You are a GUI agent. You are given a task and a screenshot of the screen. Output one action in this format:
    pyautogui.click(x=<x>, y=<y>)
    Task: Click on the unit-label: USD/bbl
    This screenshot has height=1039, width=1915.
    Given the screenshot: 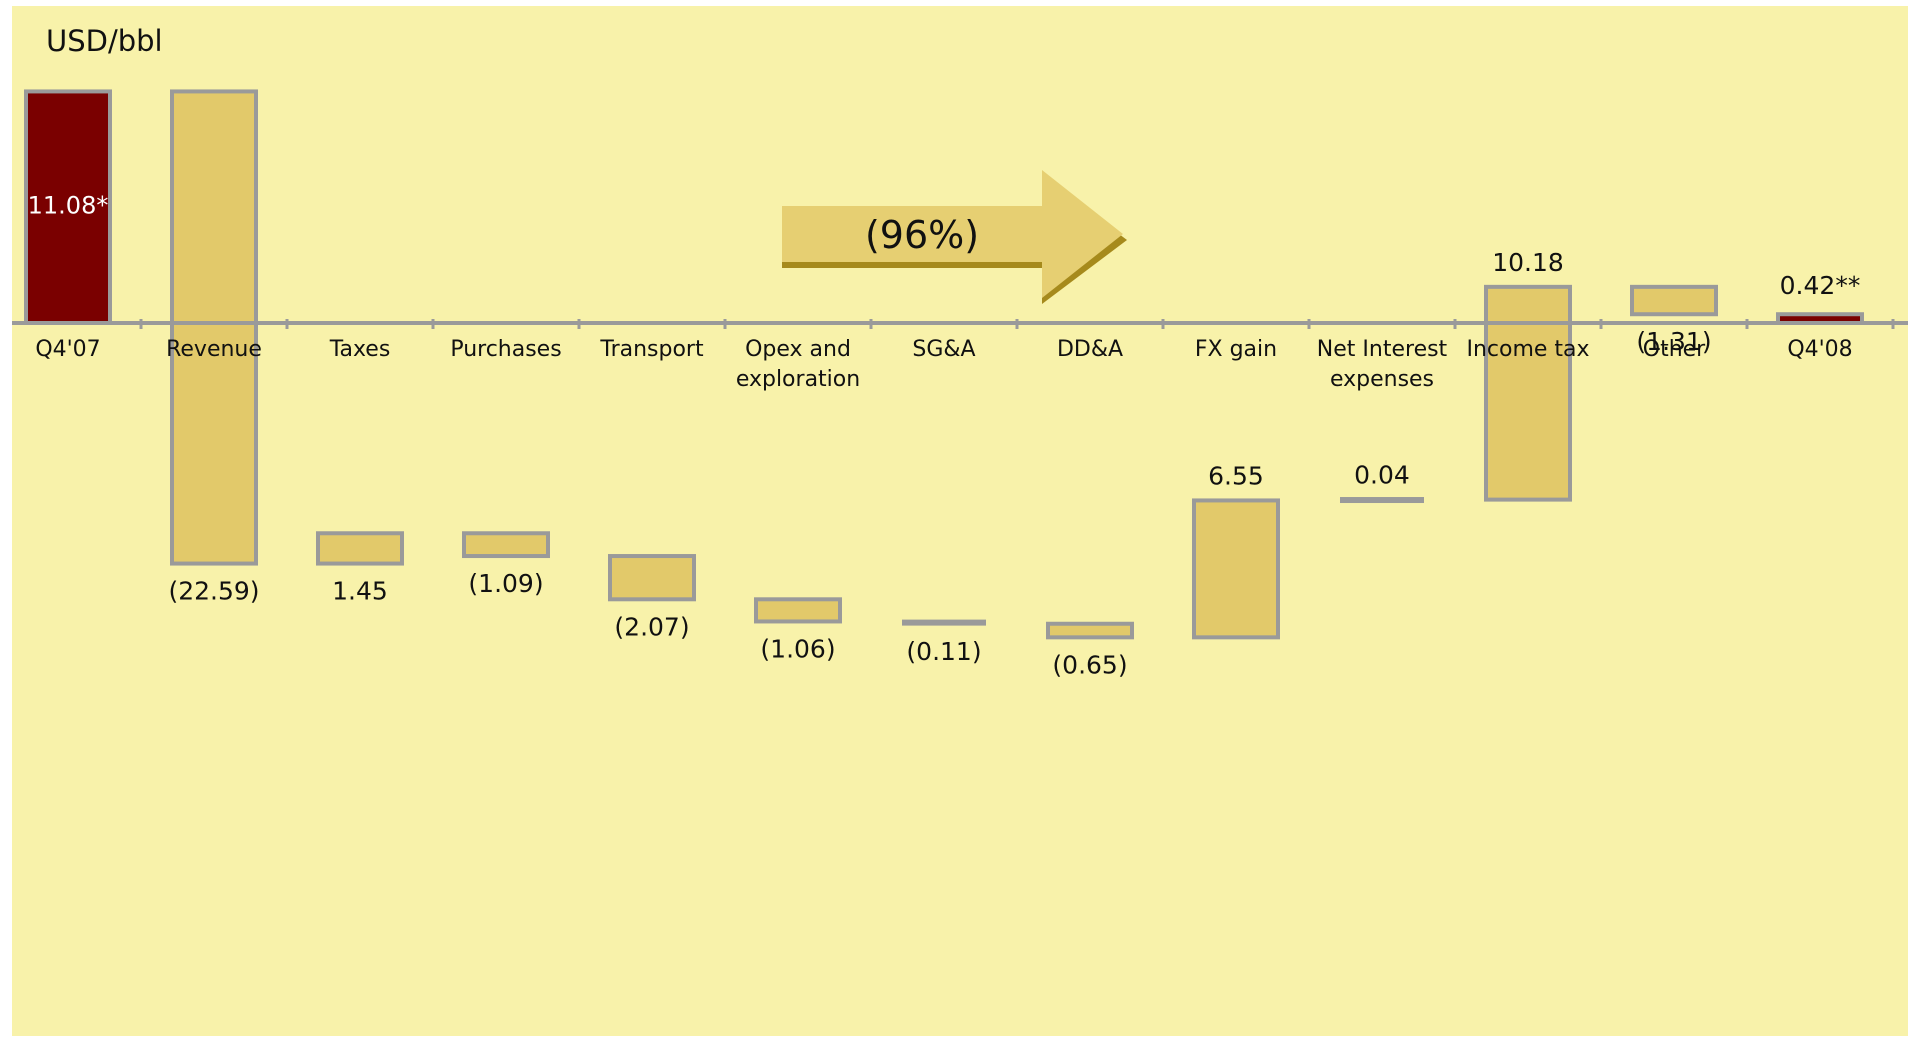 What is the action you would take?
    pyautogui.click(x=104, y=41)
    